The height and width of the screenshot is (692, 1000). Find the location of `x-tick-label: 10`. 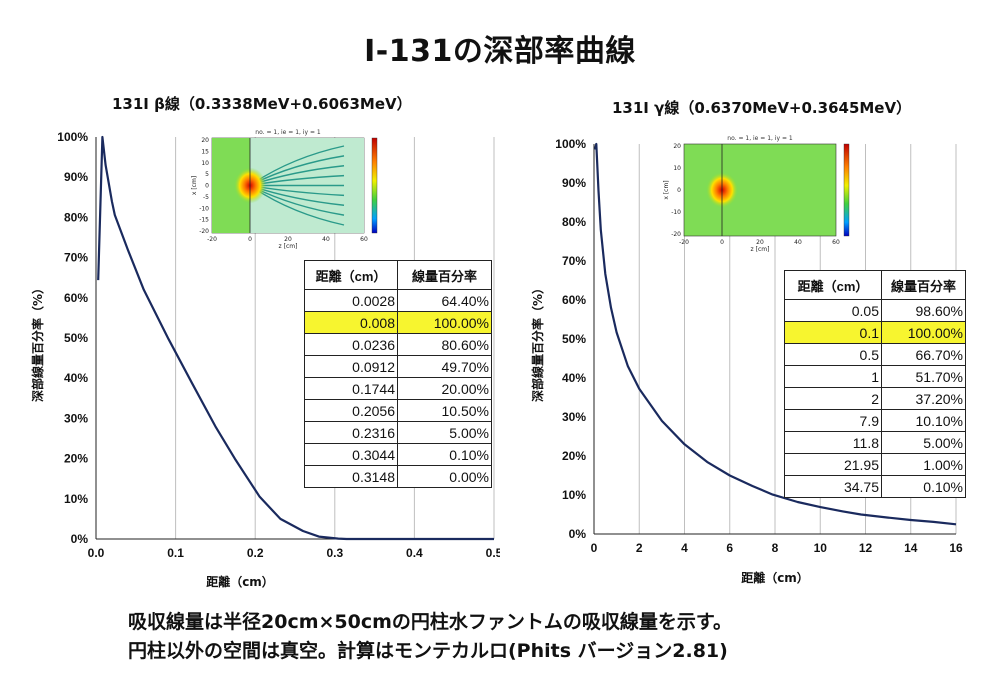

x-tick-label: 10 is located at coordinates (821, 548).